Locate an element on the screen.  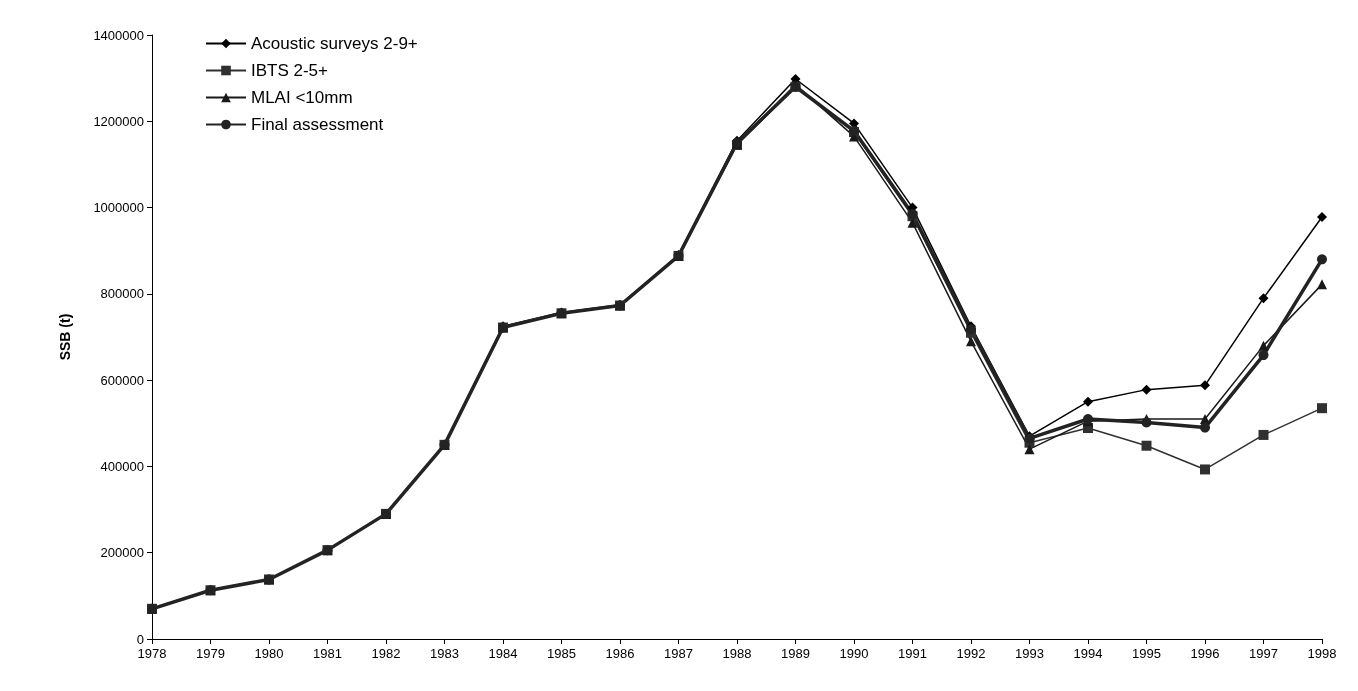
x-tick-label: 1993 is located at coordinates (1029, 653).